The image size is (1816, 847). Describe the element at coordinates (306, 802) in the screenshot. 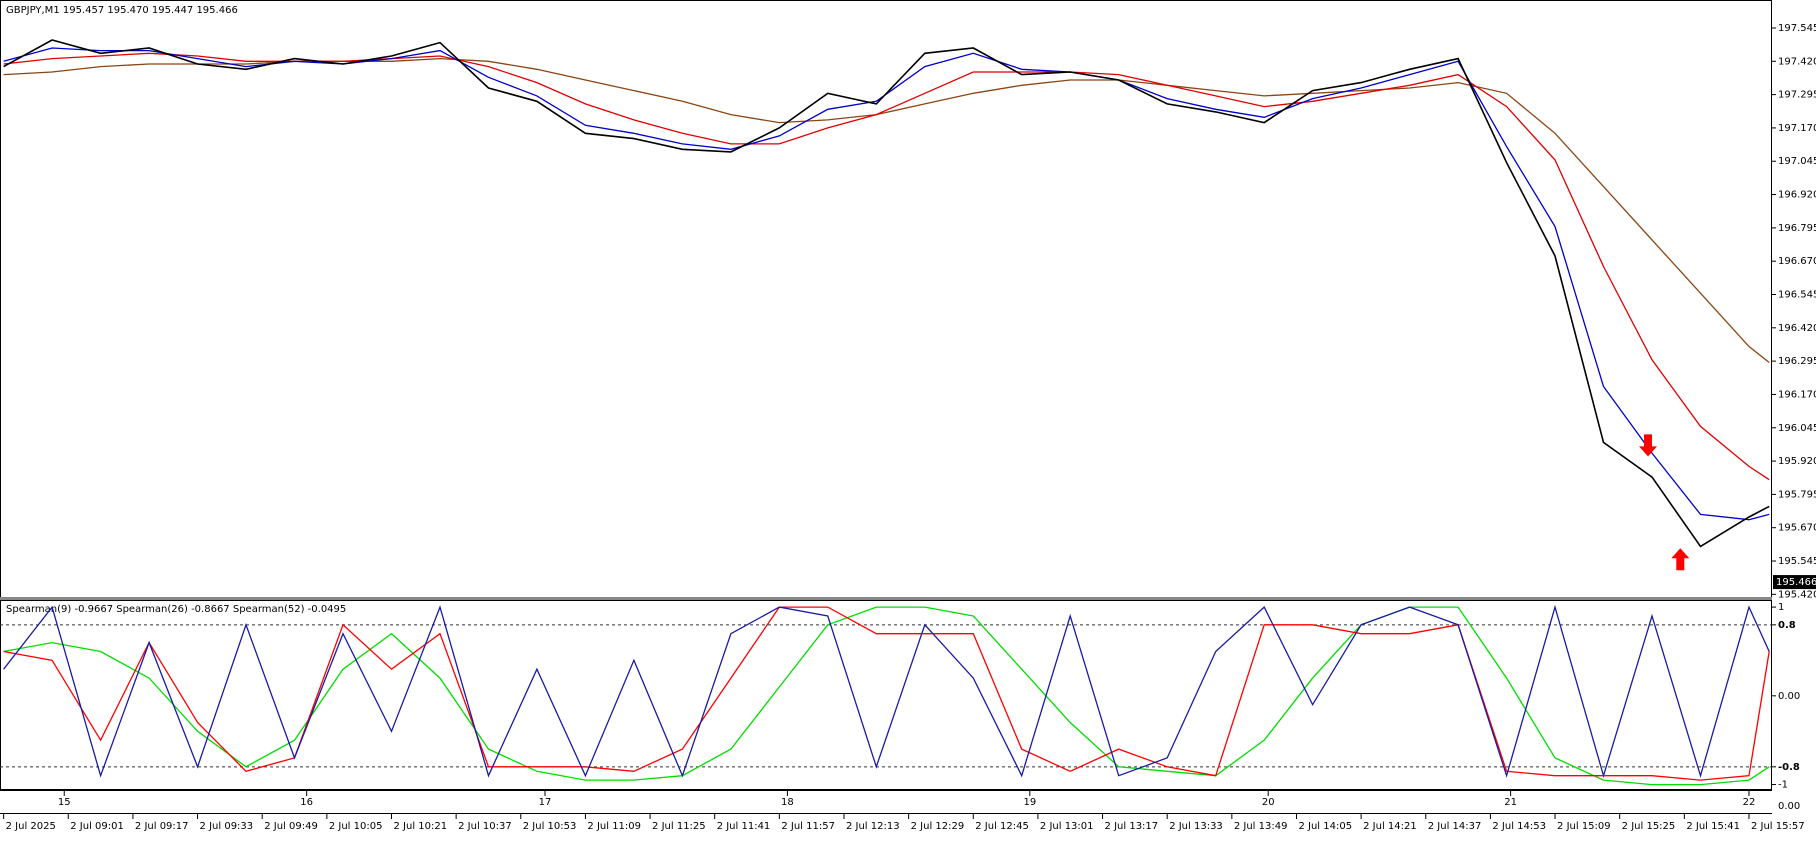

I see `day-tick-label: 16` at that location.